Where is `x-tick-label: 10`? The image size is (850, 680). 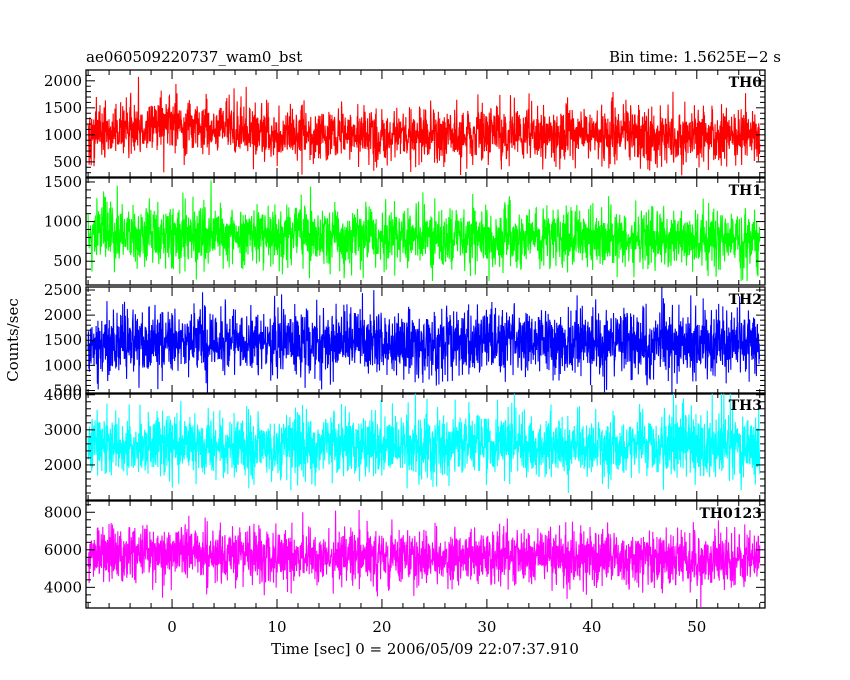 x-tick-label: 10 is located at coordinates (276, 627).